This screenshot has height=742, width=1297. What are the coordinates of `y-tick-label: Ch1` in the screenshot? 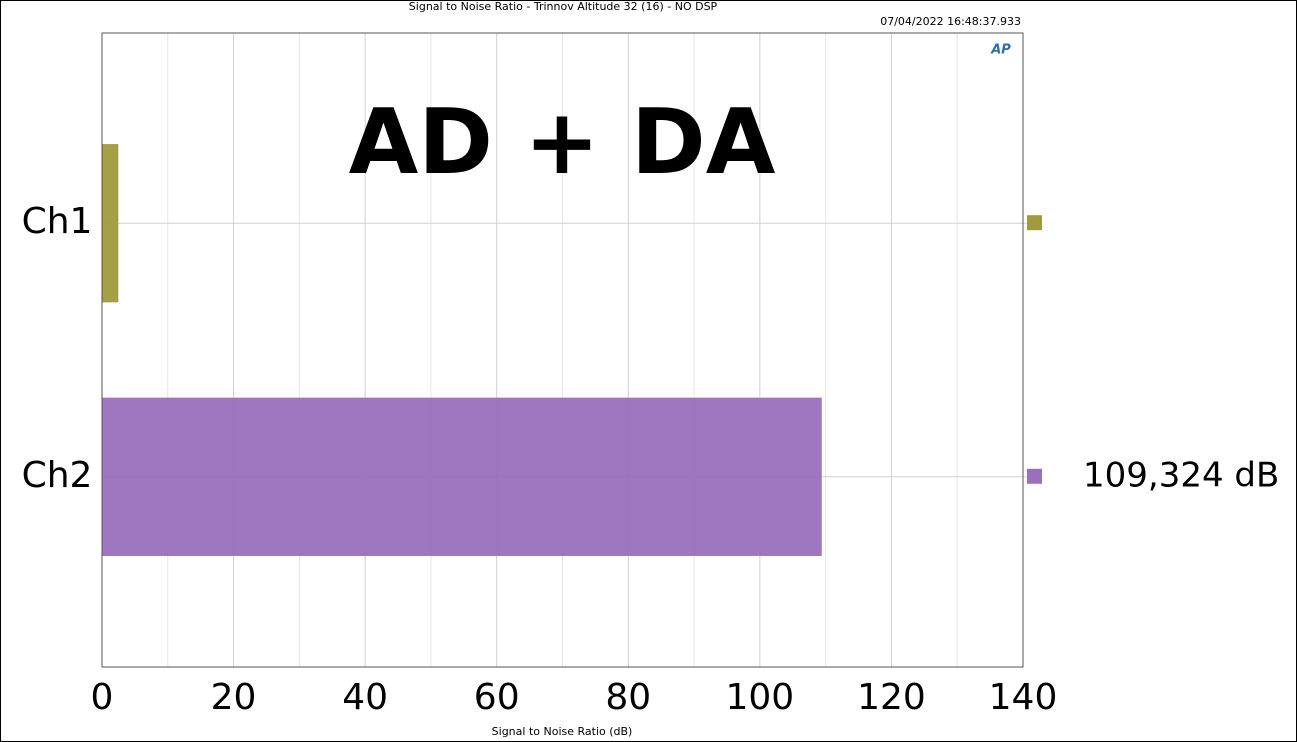 It's located at (57, 221).